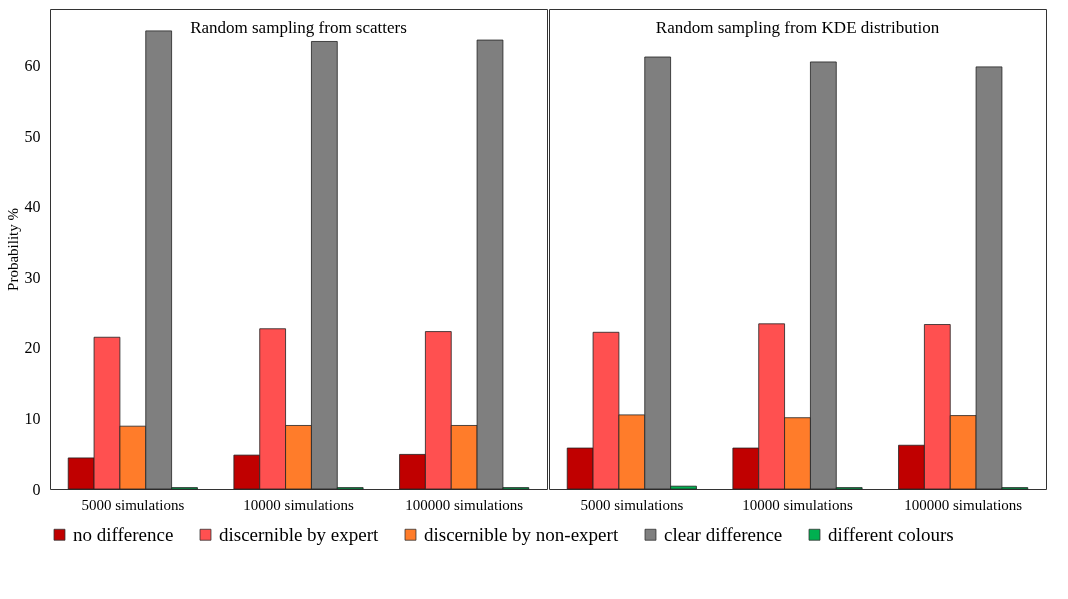 The width and height of the screenshot is (1068, 599). Describe the element at coordinates (521, 534) in the screenshot. I see `legend-label: discernible by non-expert` at that location.